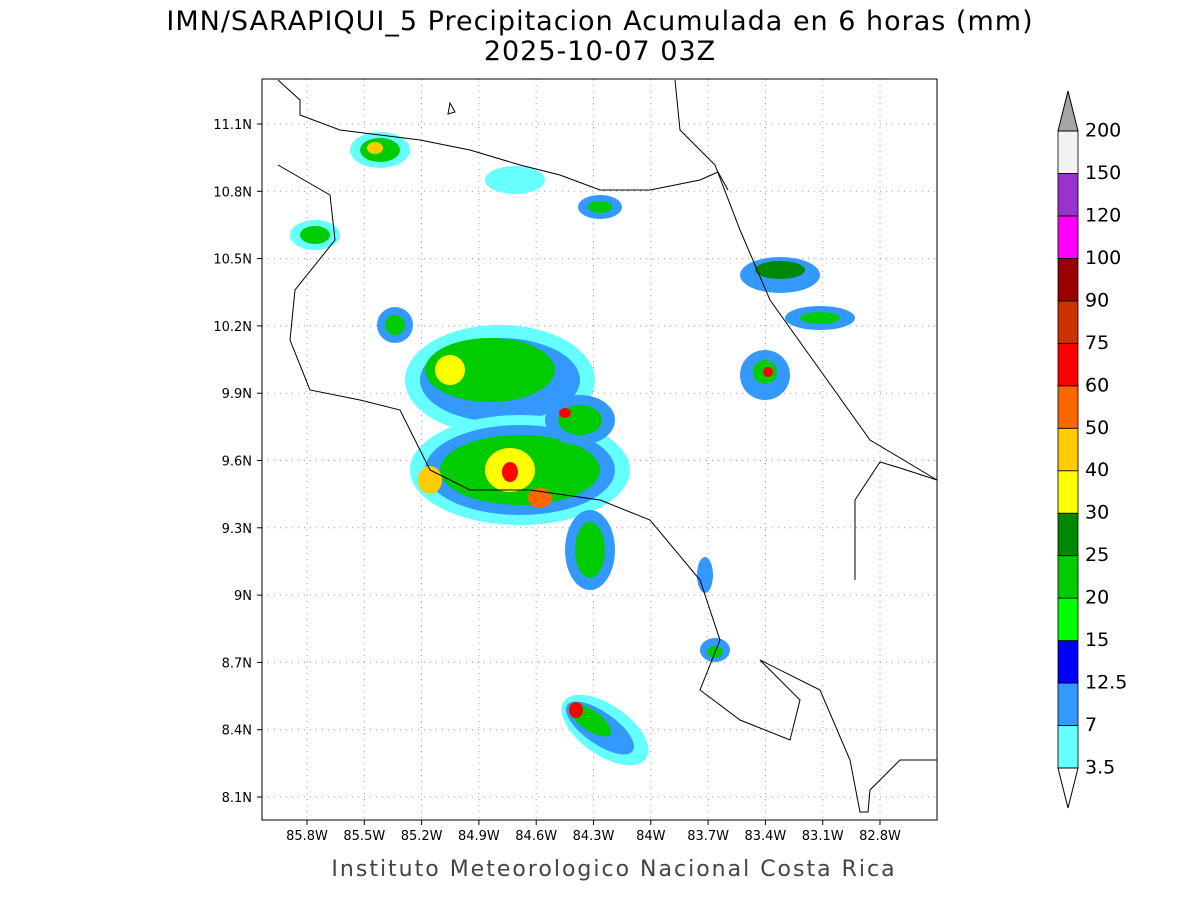 Image resolution: width=1200 pixels, height=900 pixels. What do you see at coordinates (422, 836) in the screenshot?
I see `lon-label: 85.2W` at bounding box center [422, 836].